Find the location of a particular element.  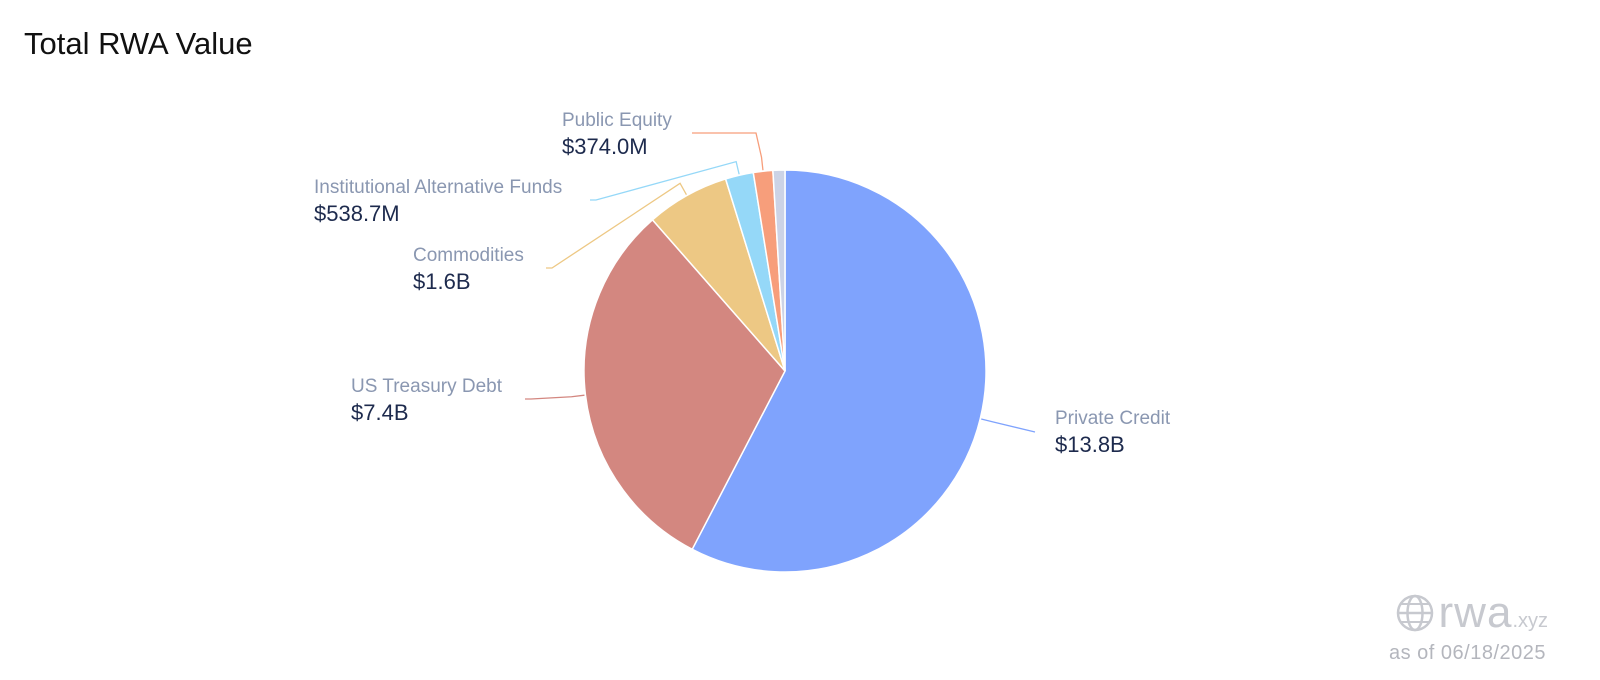

globe-icon is located at coordinates (1414, 613).